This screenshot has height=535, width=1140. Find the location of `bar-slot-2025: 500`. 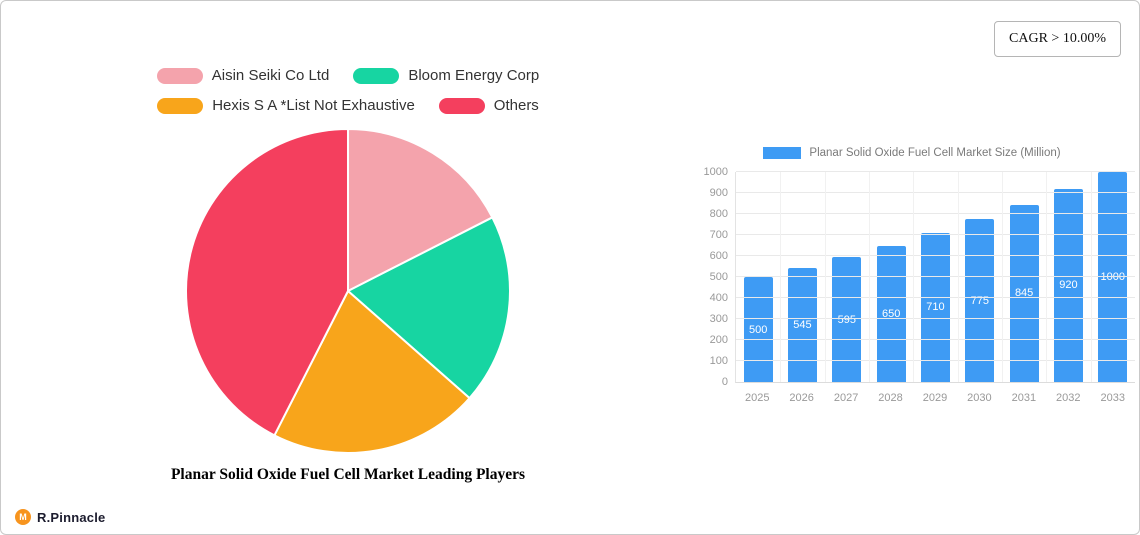

bar-slot-2025: 500 is located at coordinates (758, 277).